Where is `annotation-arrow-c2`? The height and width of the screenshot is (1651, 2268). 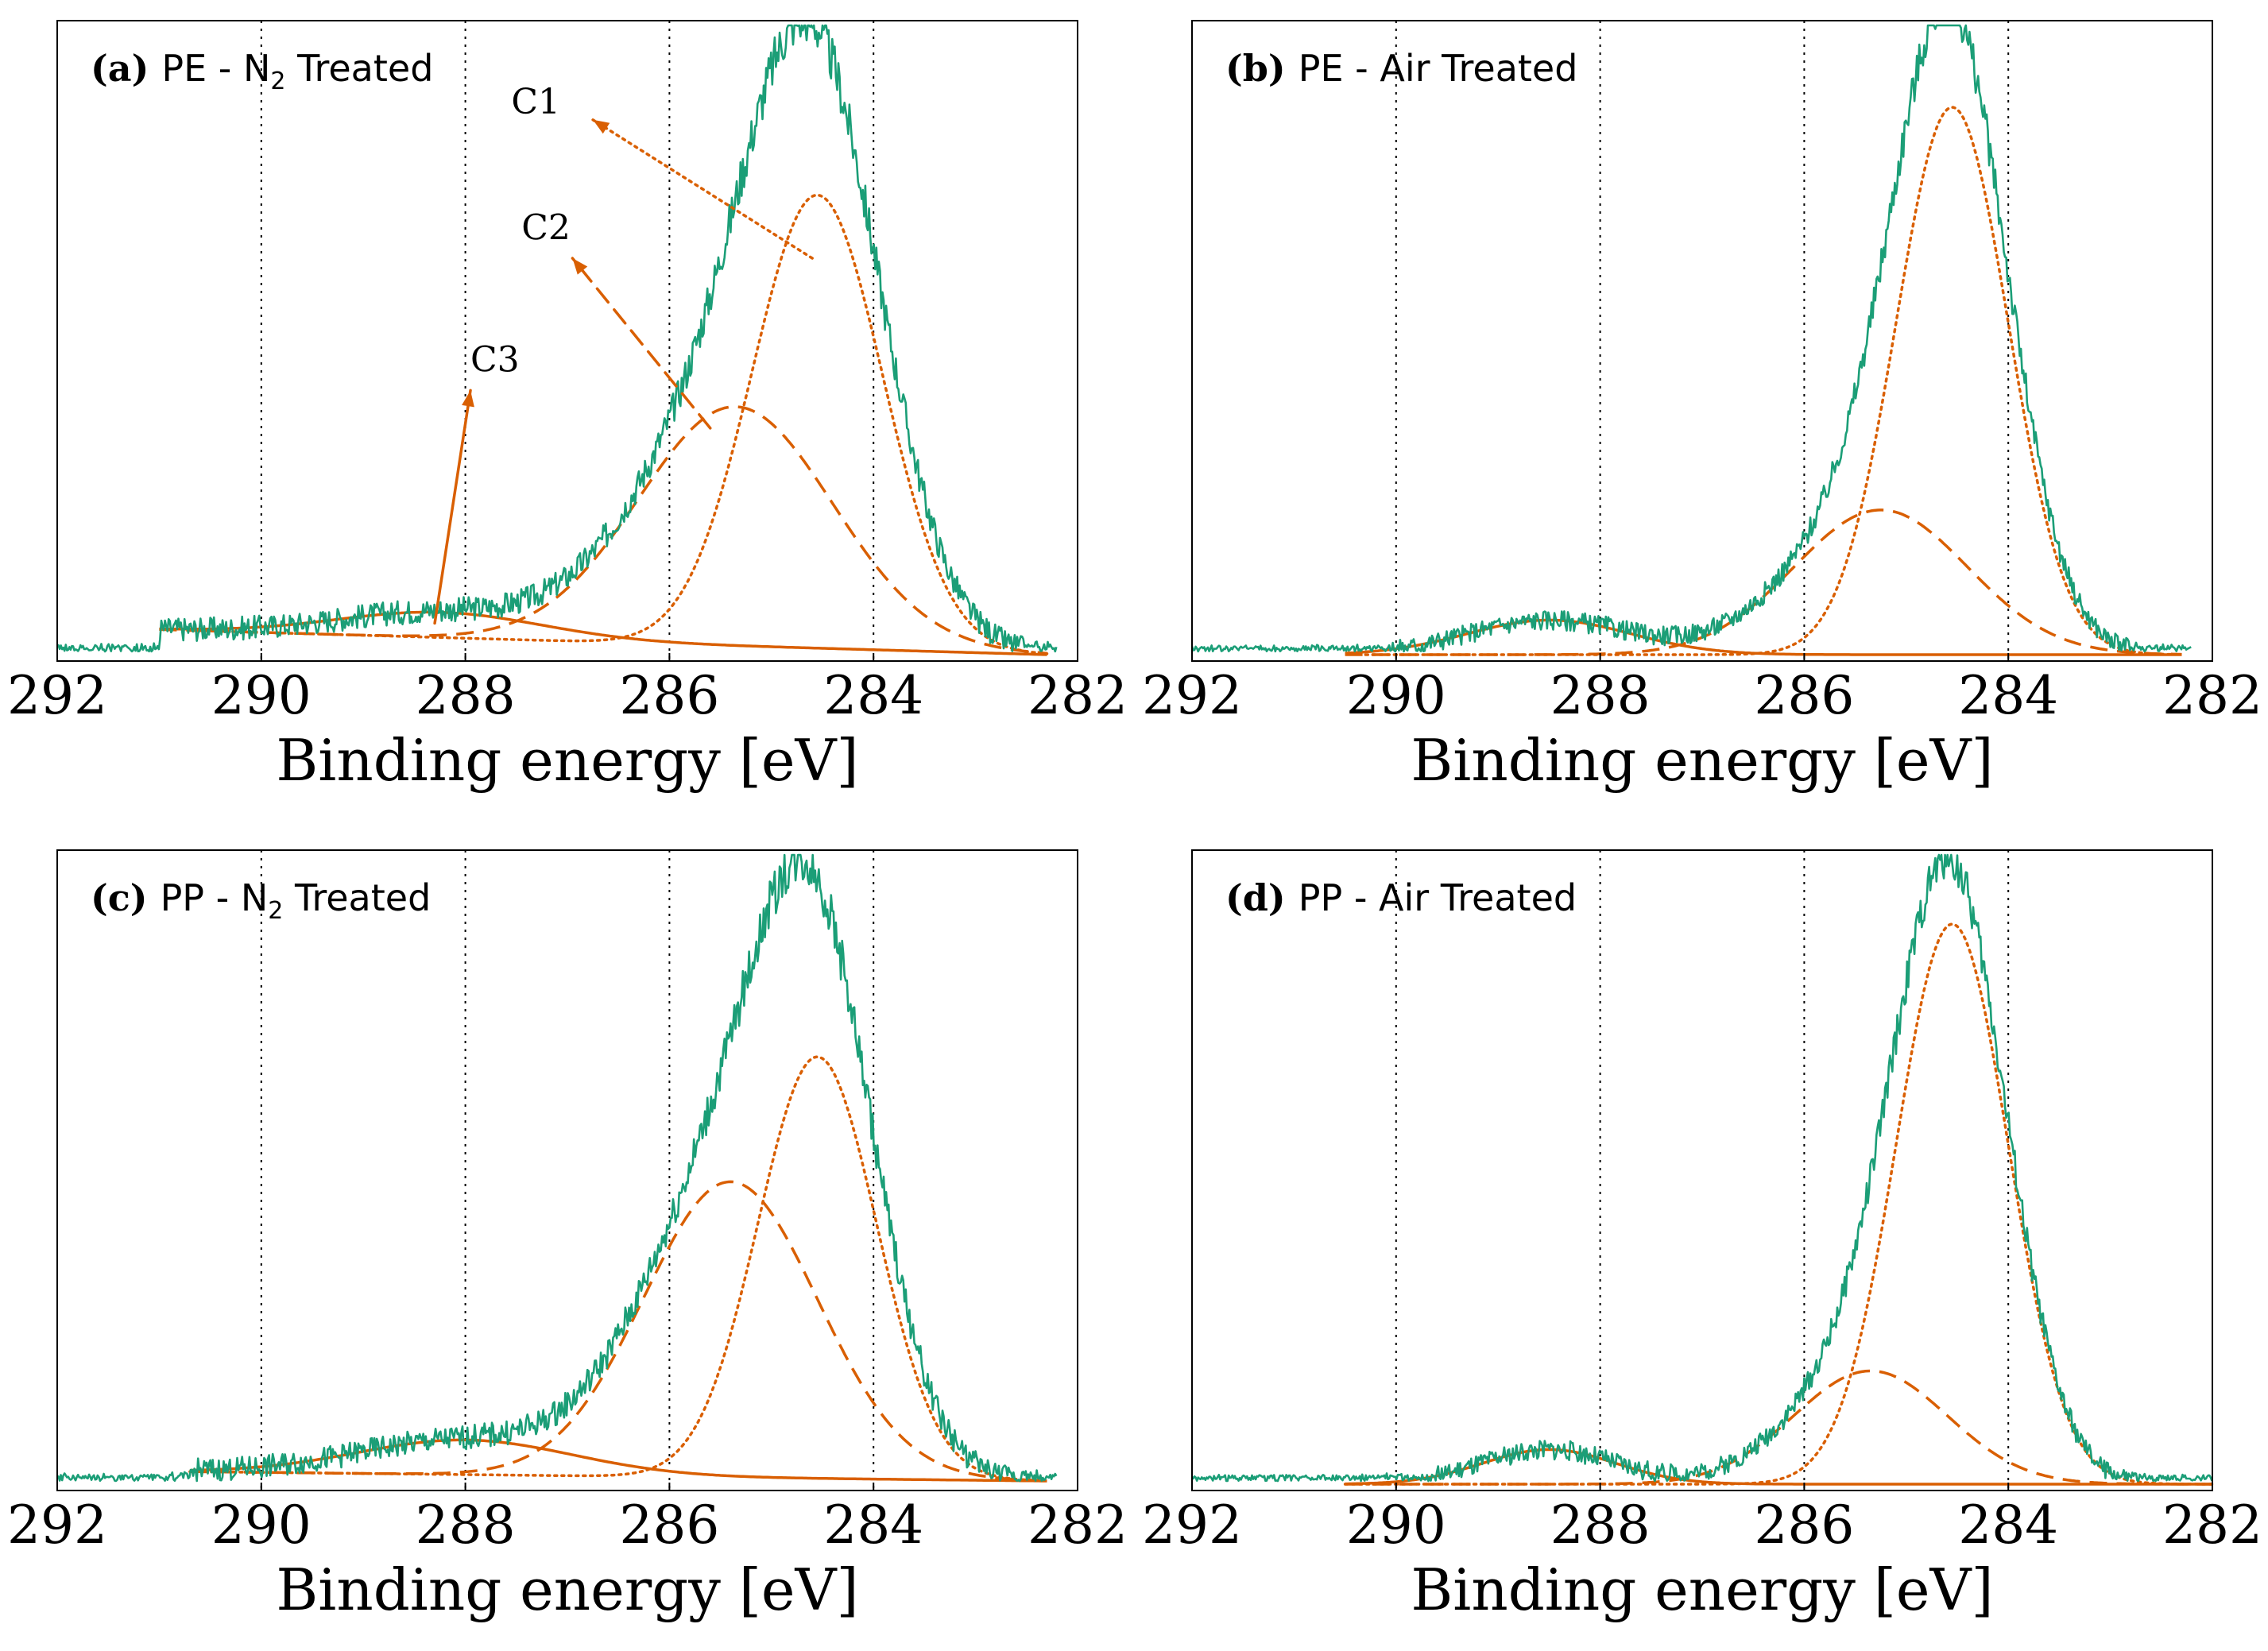
annotation-arrow-c2 is located at coordinates (641, 343).